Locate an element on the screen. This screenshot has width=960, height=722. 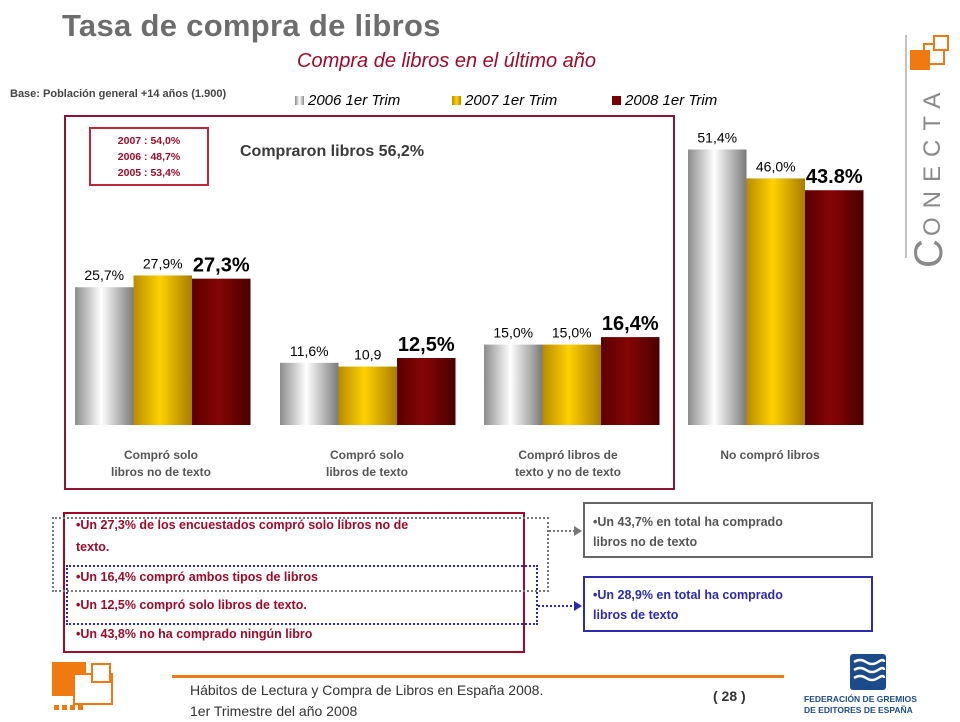
svg-text: FEDERACIÓN DE GREMIOS is located at coordinates (860, 698).